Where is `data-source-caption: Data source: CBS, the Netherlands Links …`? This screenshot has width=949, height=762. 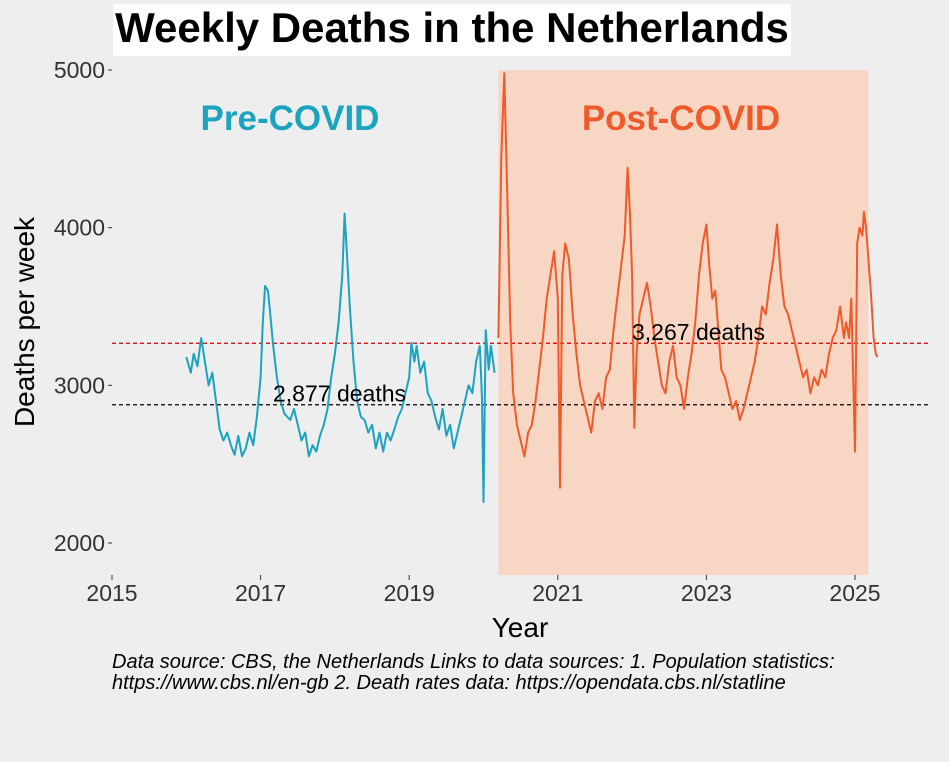
data-source-caption: Data source: CBS, the Netherlands Links … is located at coordinates (522, 673).